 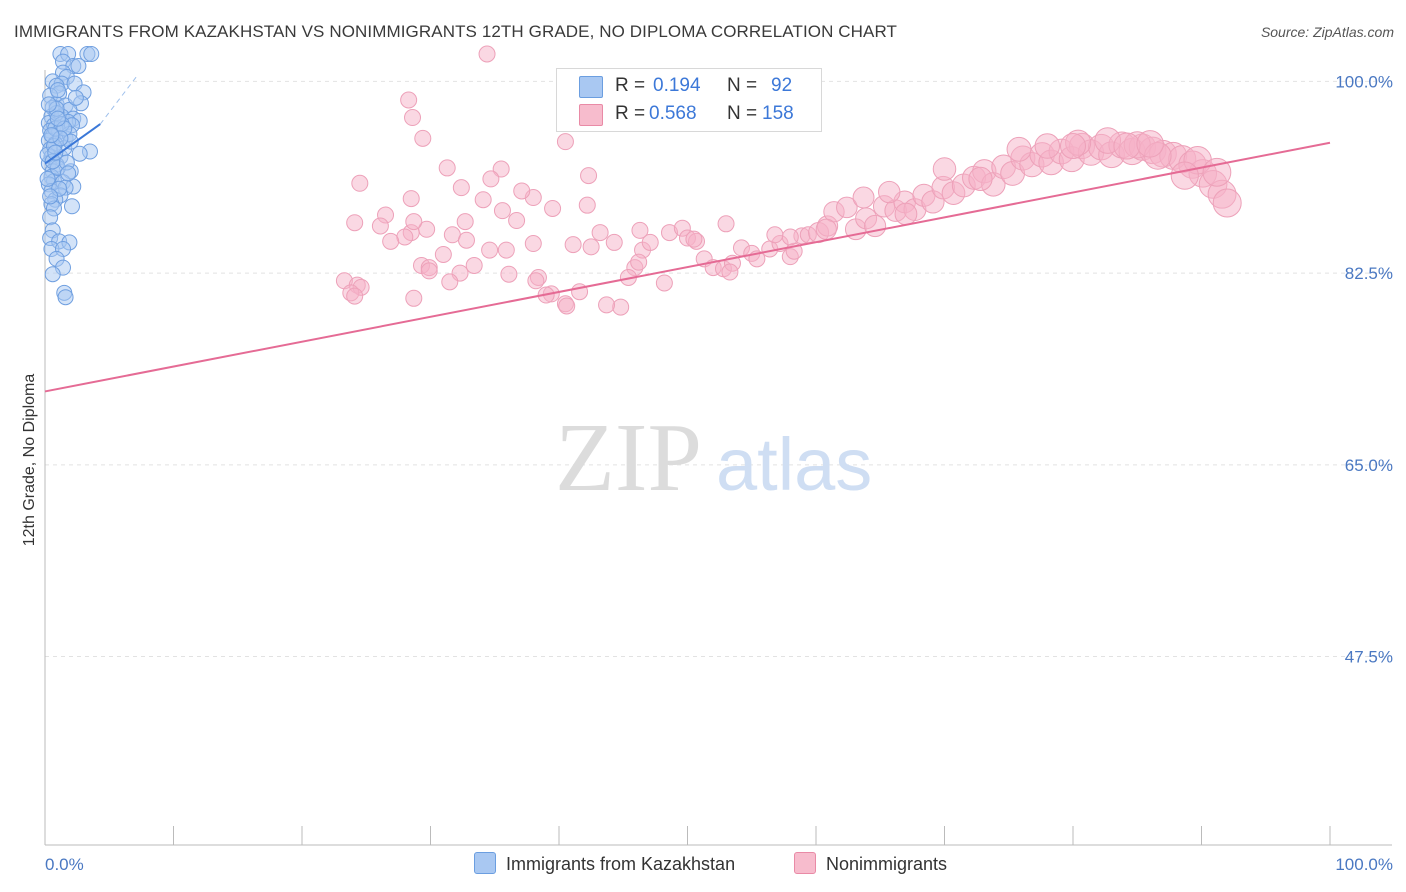 What do you see at coordinates (794, 464) in the screenshot?
I see `watermark-atlas: atlas` at bounding box center [794, 464].